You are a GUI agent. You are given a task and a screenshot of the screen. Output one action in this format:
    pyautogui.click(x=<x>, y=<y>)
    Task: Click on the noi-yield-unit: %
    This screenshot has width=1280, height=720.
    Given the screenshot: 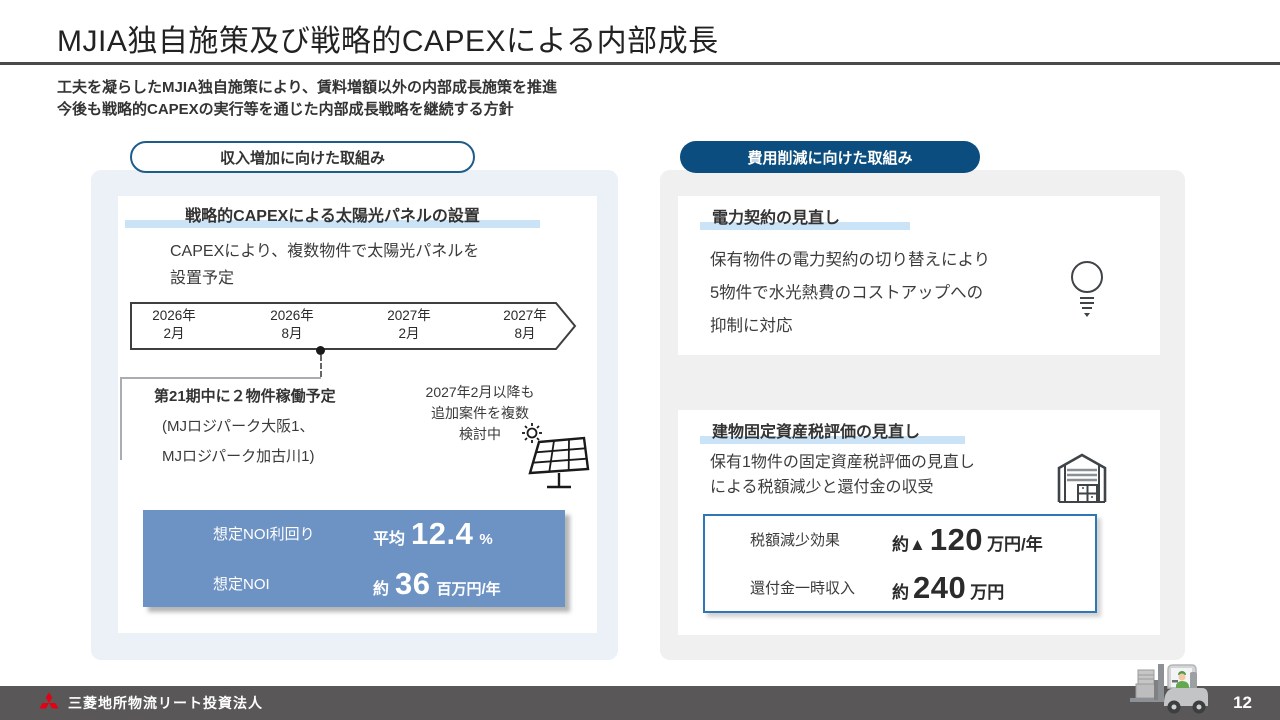 What is the action you would take?
    pyautogui.click(x=486, y=539)
    